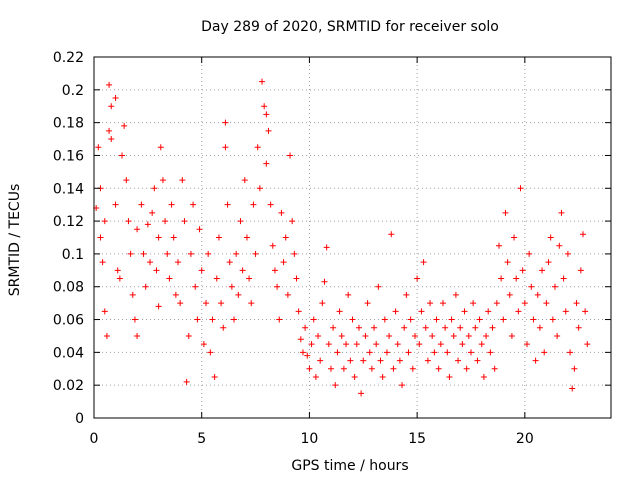  I want to click on y-tick-label: 0.08, so click(68, 288).